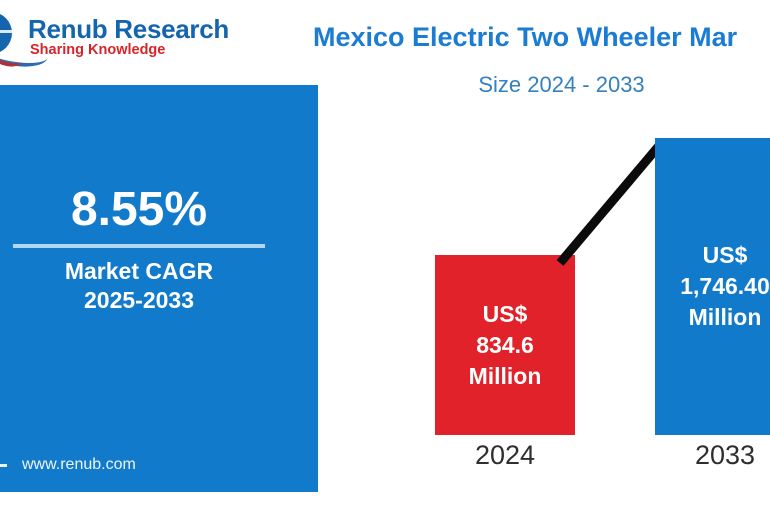 The image size is (770, 515). What do you see at coordinates (561, 84) in the screenshot?
I see `page-subtitle: Size 2024 - 2033` at bounding box center [561, 84].